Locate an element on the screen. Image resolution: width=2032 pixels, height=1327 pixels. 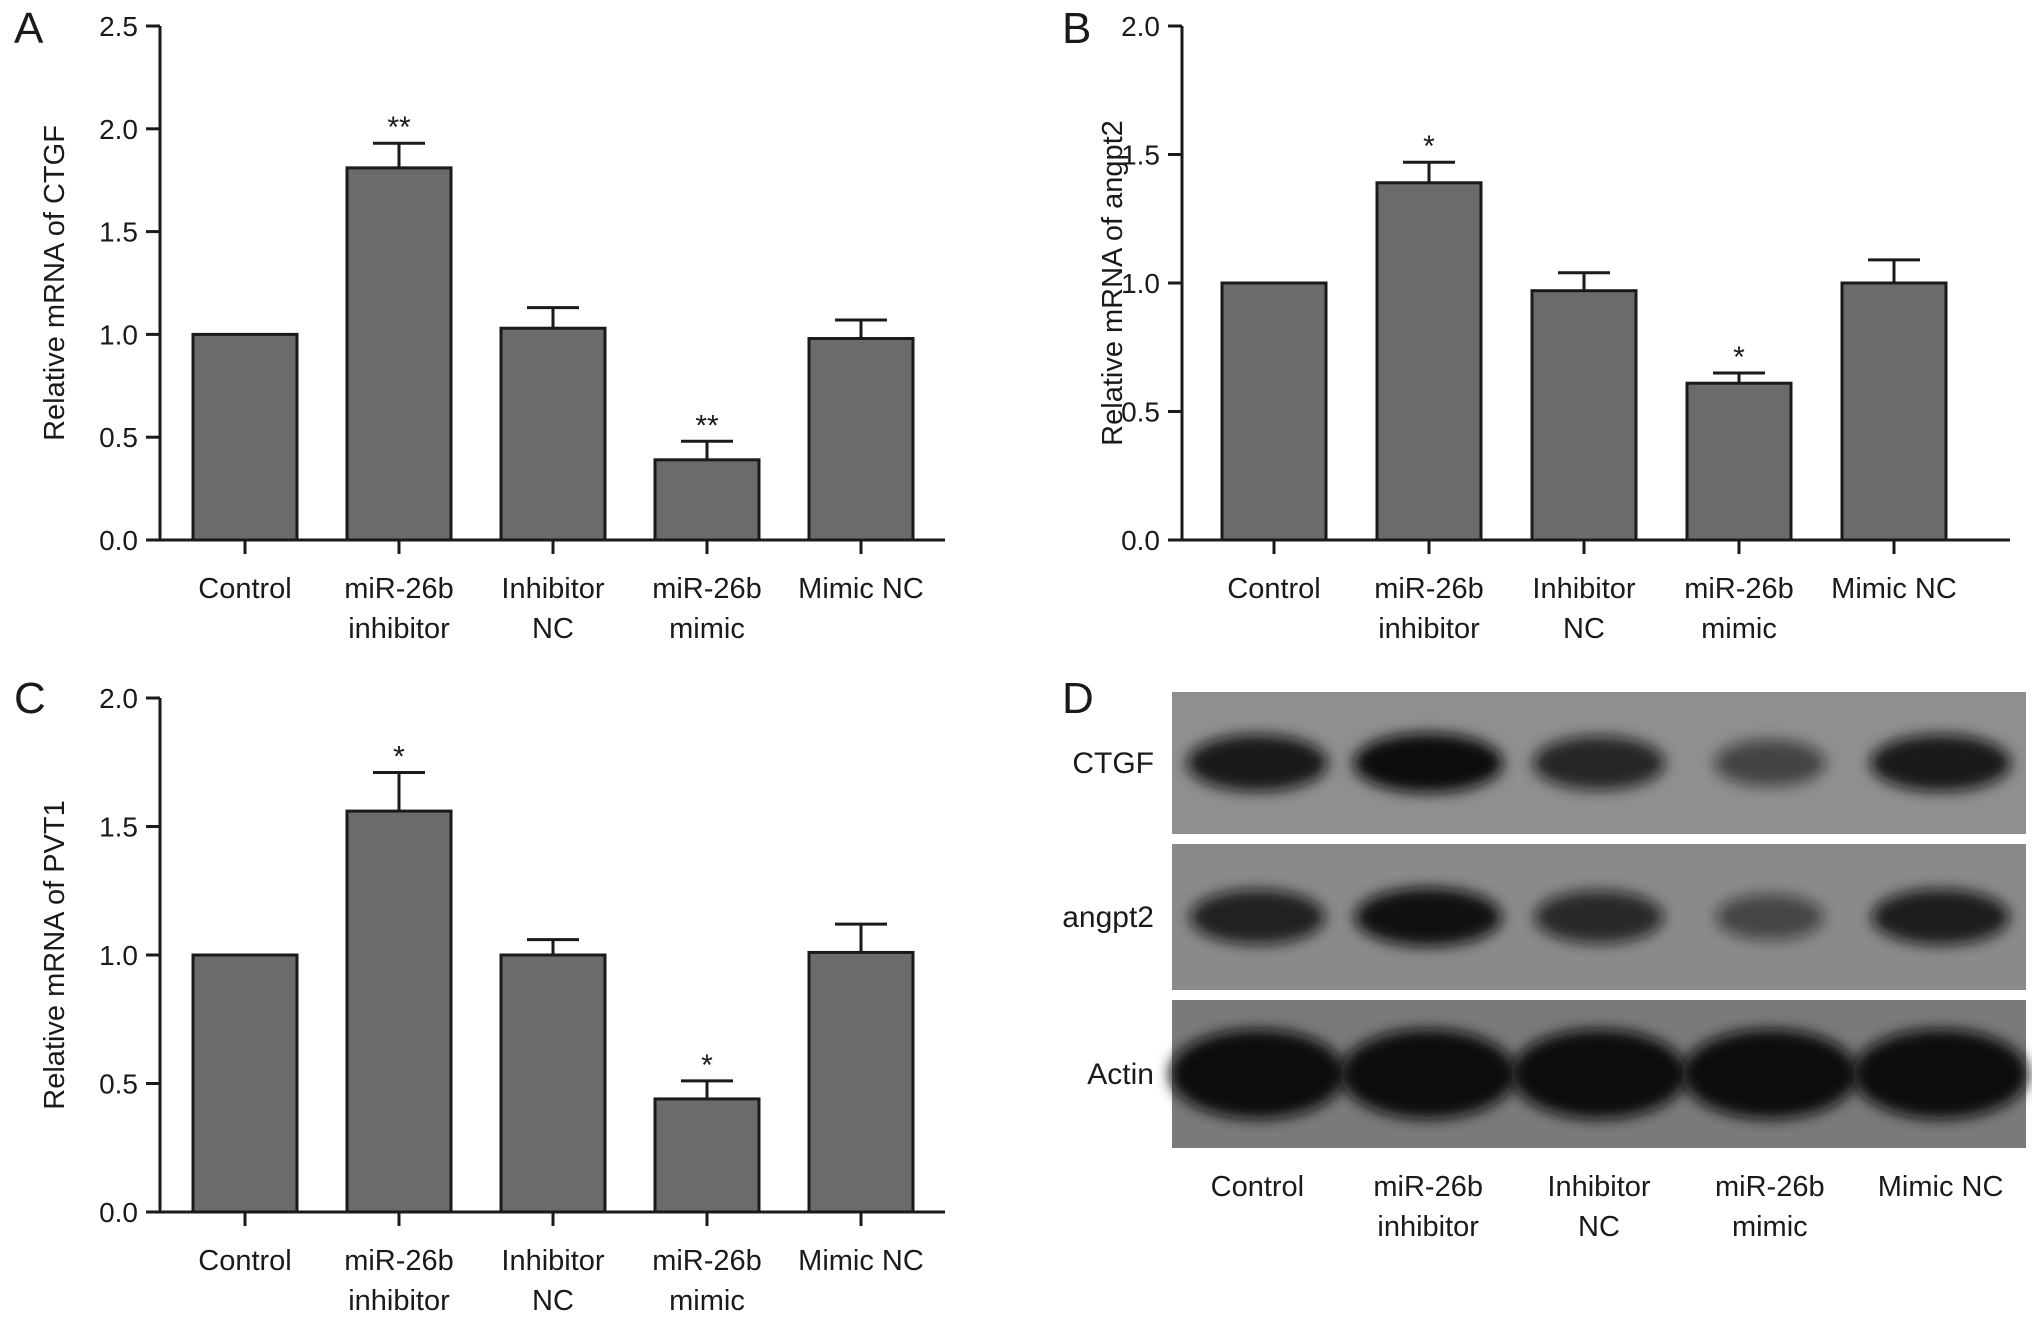
blot-row-label: CTGF is located at coordinates (1113, 763).